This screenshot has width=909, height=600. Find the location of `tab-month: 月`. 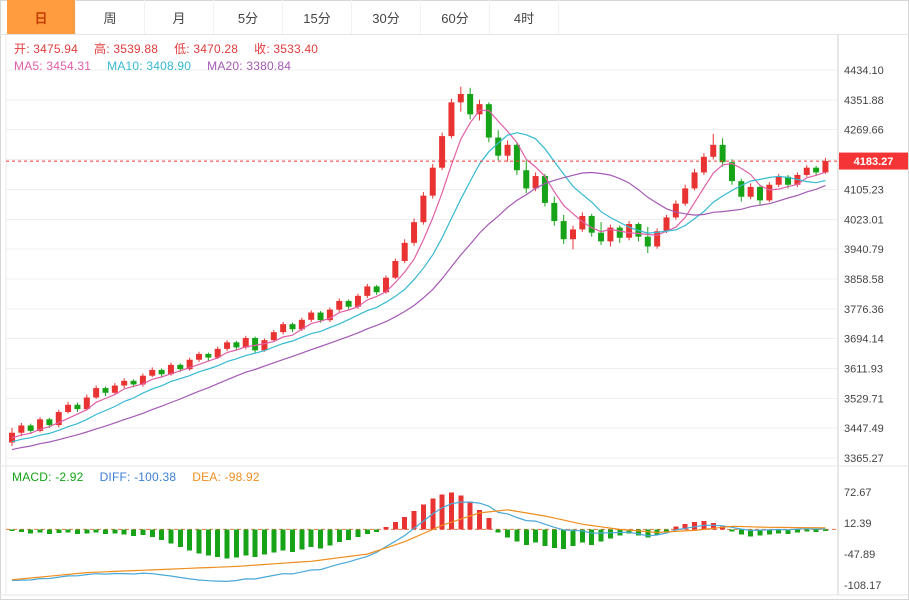

tab-month: 月 is located at coordinates (179, 17).